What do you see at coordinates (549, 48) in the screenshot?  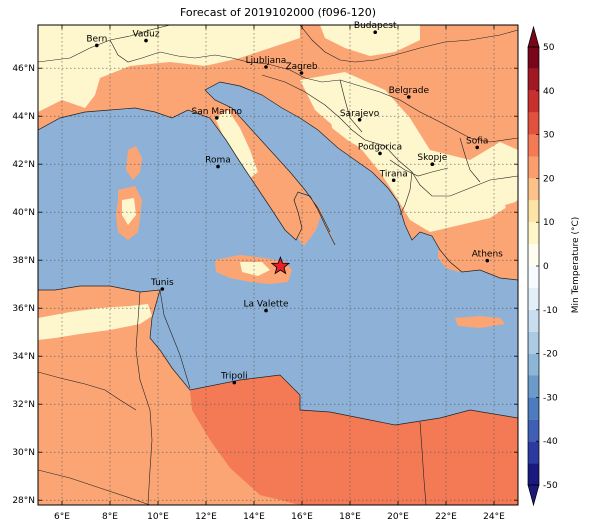 I see `colorbar-tick-label: 50` at bounding box center [549, 48].